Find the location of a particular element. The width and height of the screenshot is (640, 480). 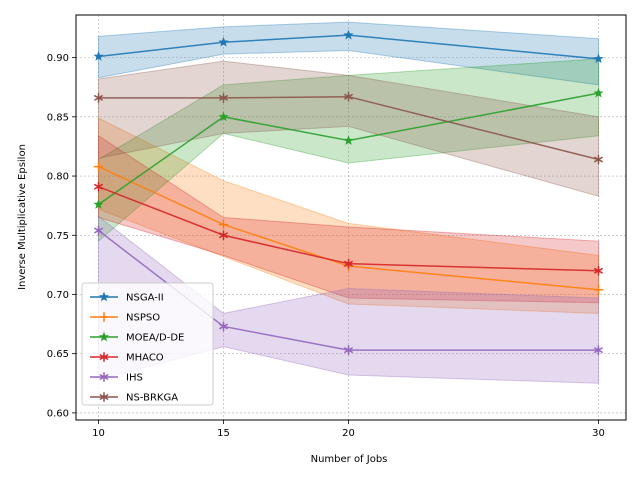

x-tick-label: 10 is located at coordinates (98, 433).